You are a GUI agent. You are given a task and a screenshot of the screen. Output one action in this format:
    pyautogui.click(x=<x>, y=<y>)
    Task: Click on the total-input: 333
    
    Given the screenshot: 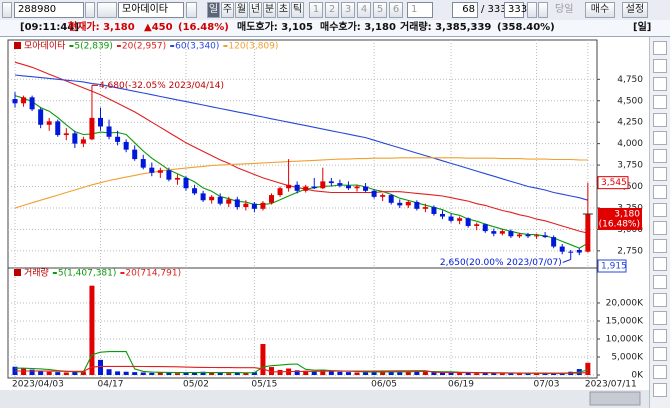 What is the action you would take?
    pyautogui.click(x=515, y=10)
    